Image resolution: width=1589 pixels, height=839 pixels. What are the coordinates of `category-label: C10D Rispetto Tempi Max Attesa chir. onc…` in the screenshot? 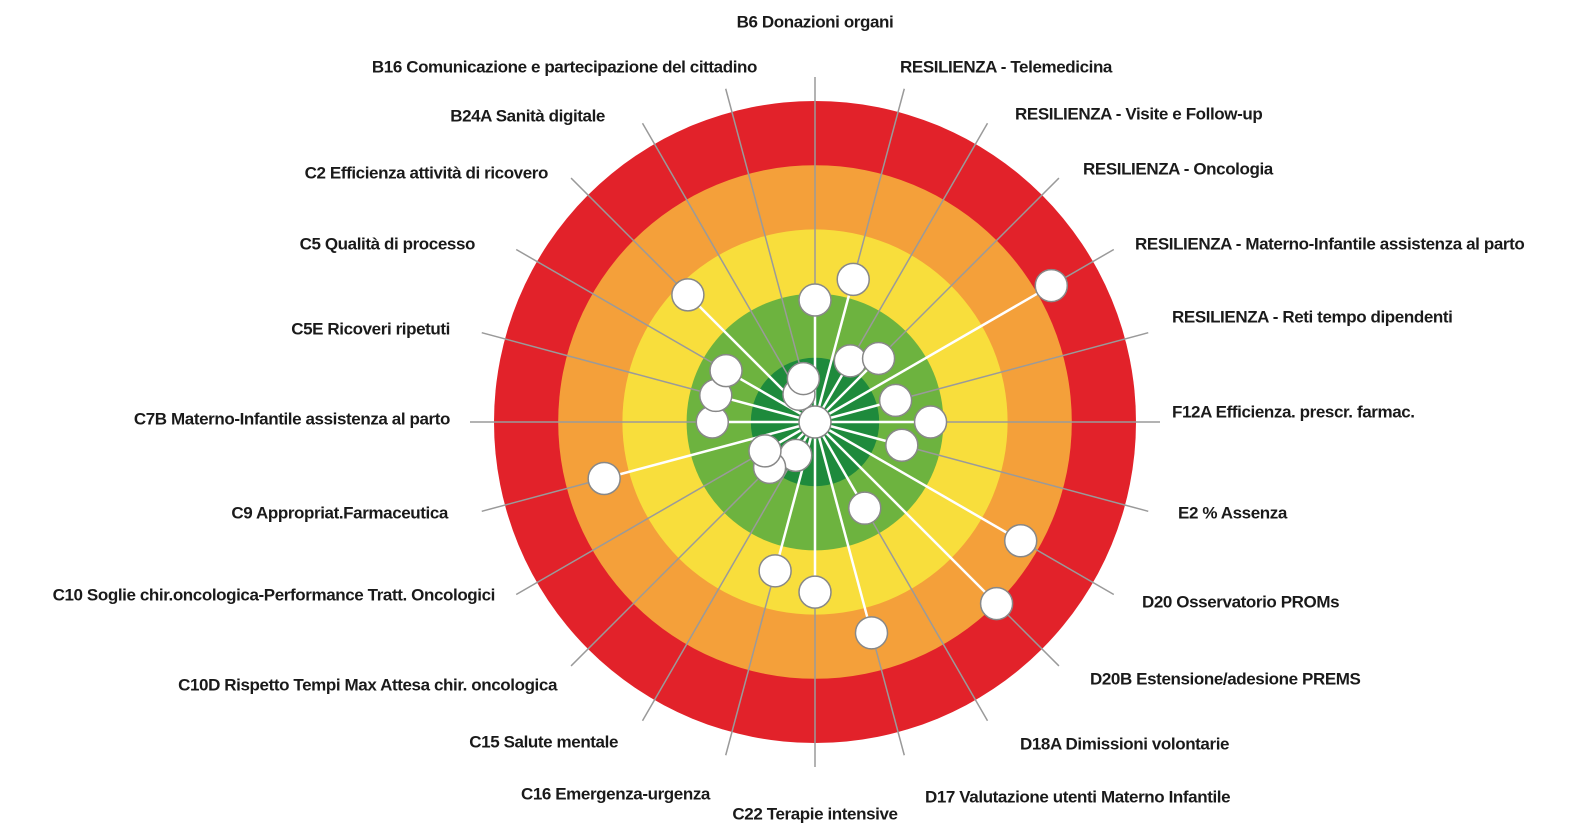 It's located at (368, 684).